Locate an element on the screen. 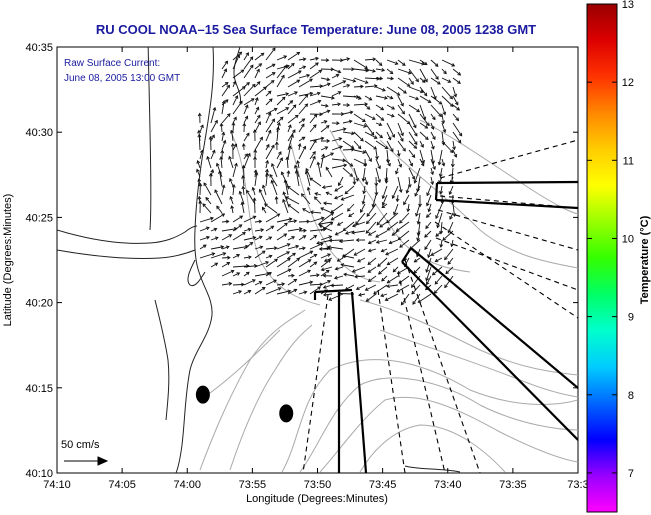  x-tick-label: 74:05 is located at coordinates (122, 485).